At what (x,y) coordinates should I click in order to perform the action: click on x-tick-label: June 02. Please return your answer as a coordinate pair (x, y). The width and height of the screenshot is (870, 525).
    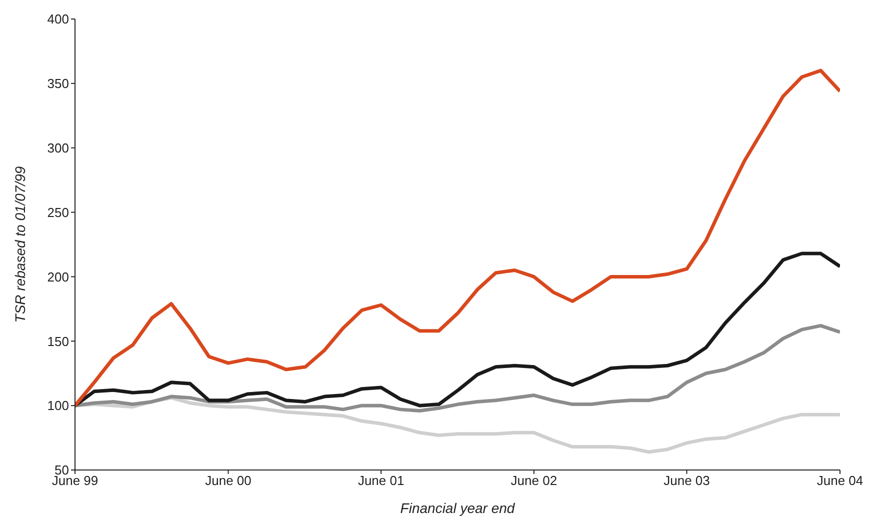
    Looking at the image, I should click on (534, 480).